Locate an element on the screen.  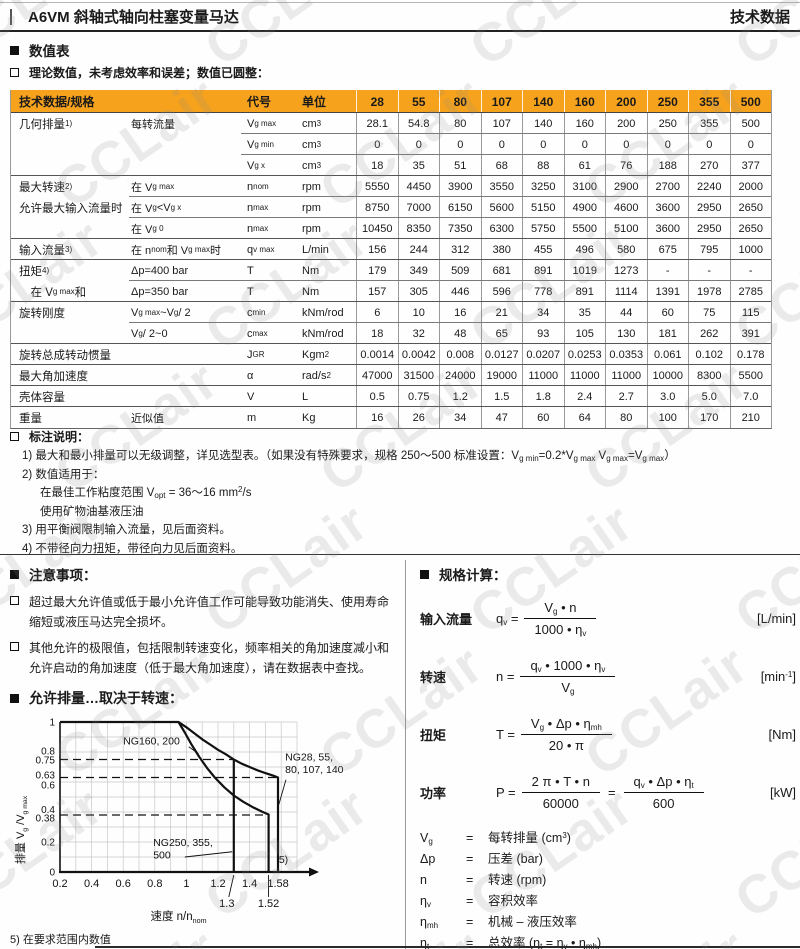
note-line: 4) 不带径向力扭矩，带径向力见后面资料。 is located at coordinates (132, 548).